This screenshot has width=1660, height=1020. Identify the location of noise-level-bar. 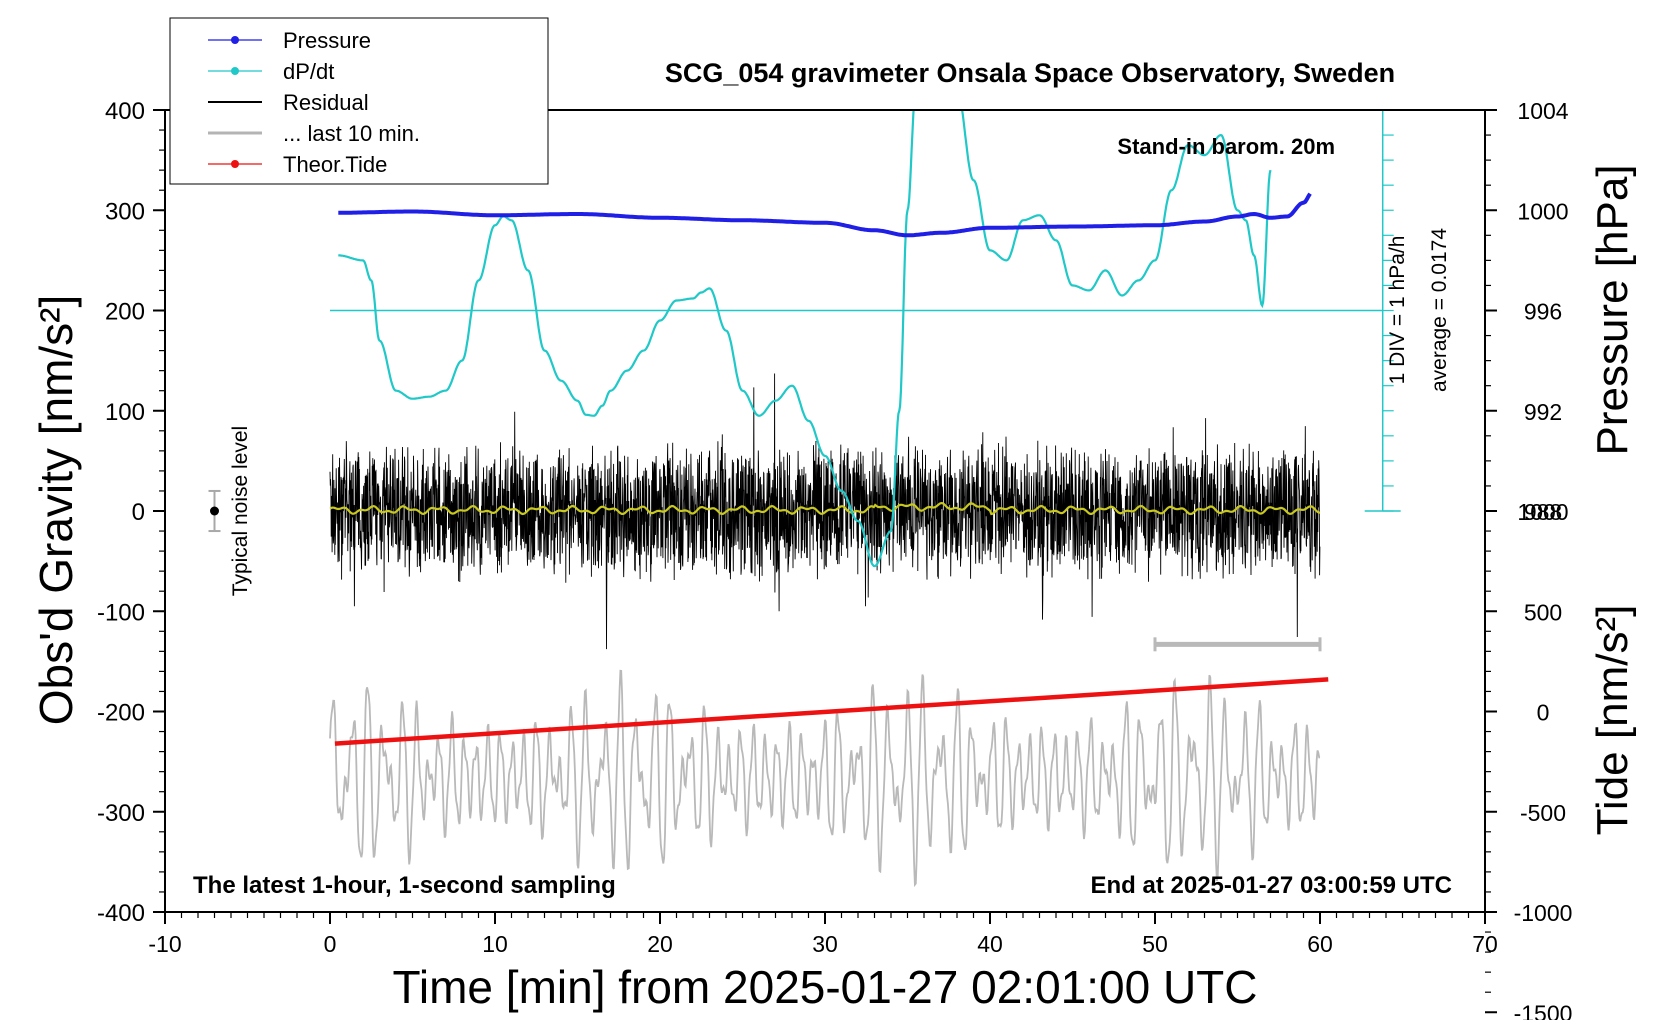
(214, 511).